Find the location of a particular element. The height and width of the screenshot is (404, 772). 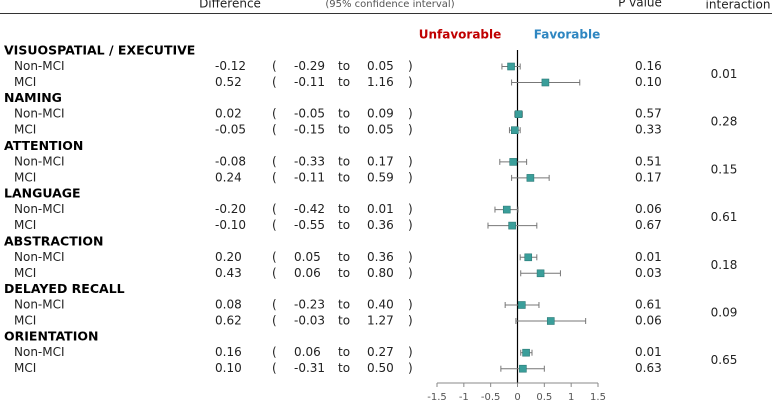

upper: 0.17 is located at coordinates (380, 161).